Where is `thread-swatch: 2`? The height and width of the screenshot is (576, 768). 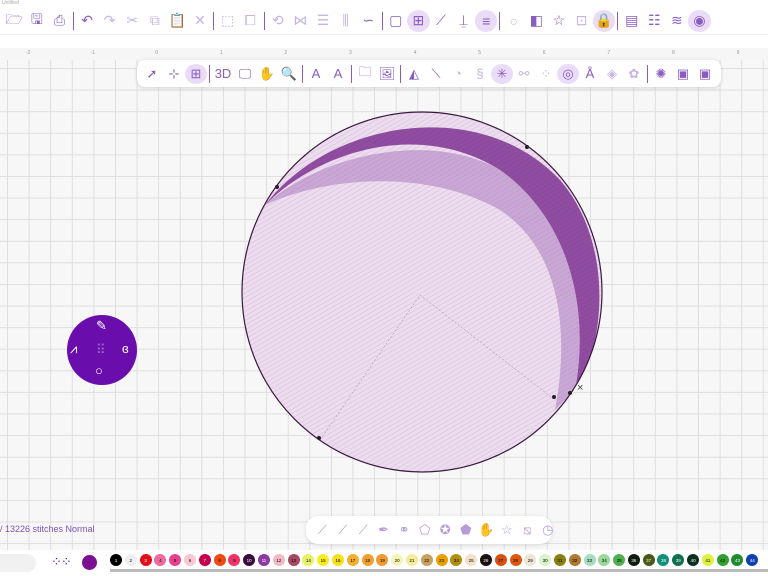
thread-swatch: 2 is located at coordinates (130, 560).